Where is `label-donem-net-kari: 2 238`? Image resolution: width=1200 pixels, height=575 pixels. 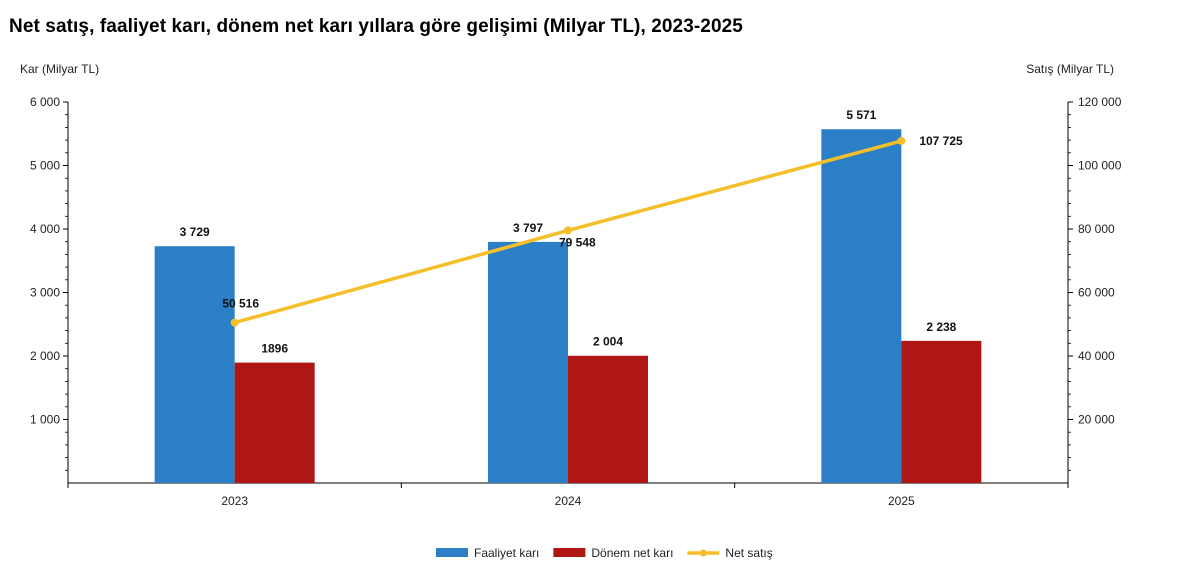
label-donem-net-kari: 2 238 is located at coordinates (941, 327).